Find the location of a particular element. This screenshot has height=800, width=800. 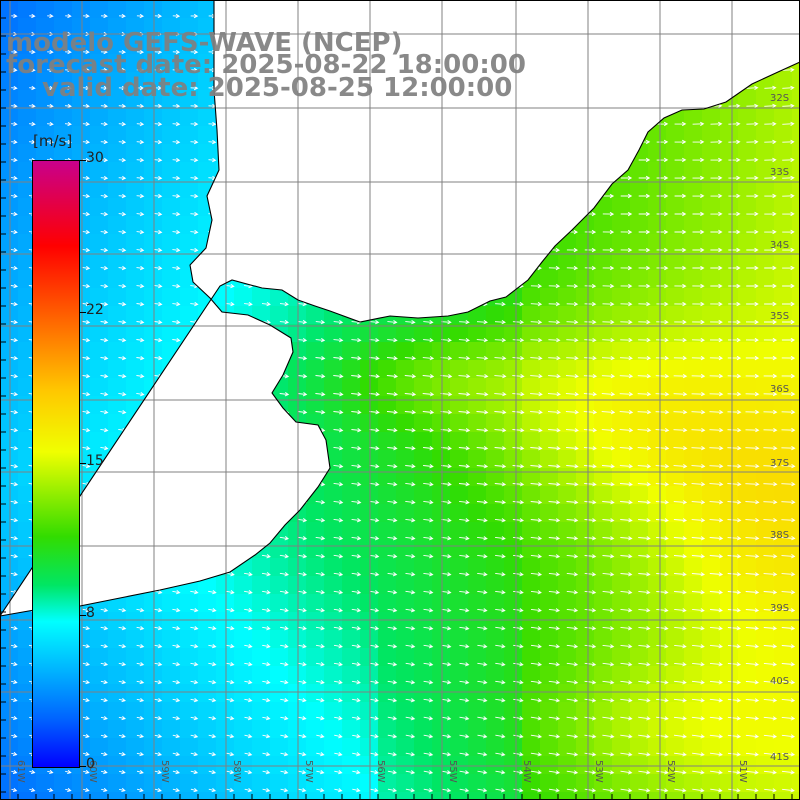

colorbar-tick-8: 8 is located at coordinates (90, 613).